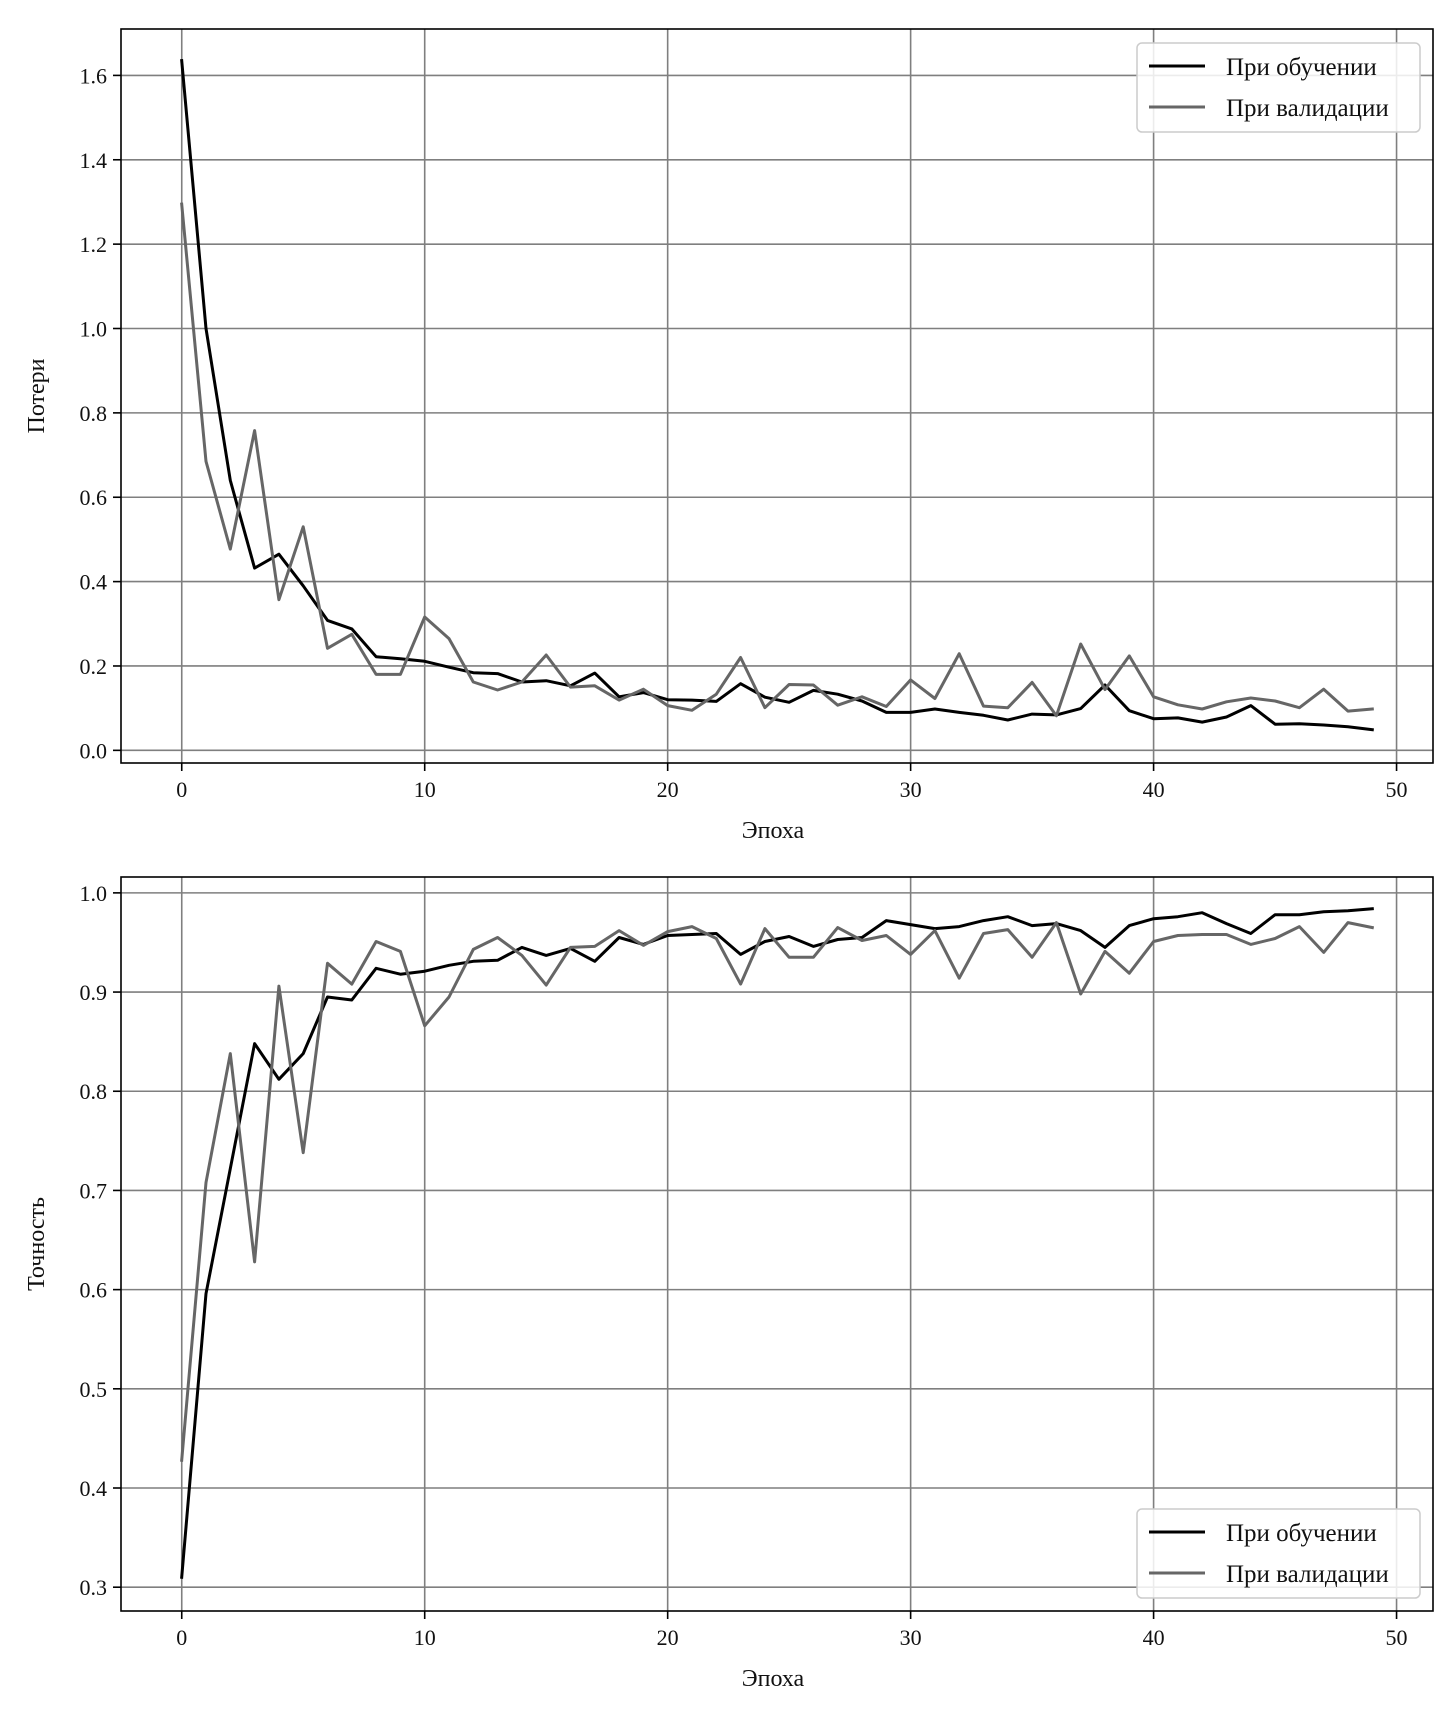 The width and height of the screenshot is (1456, 1716). Describe the element at coordinates (773, 1679) in the screenshot. I see `accuracy-x-axis-label: Эпоха` at that location.